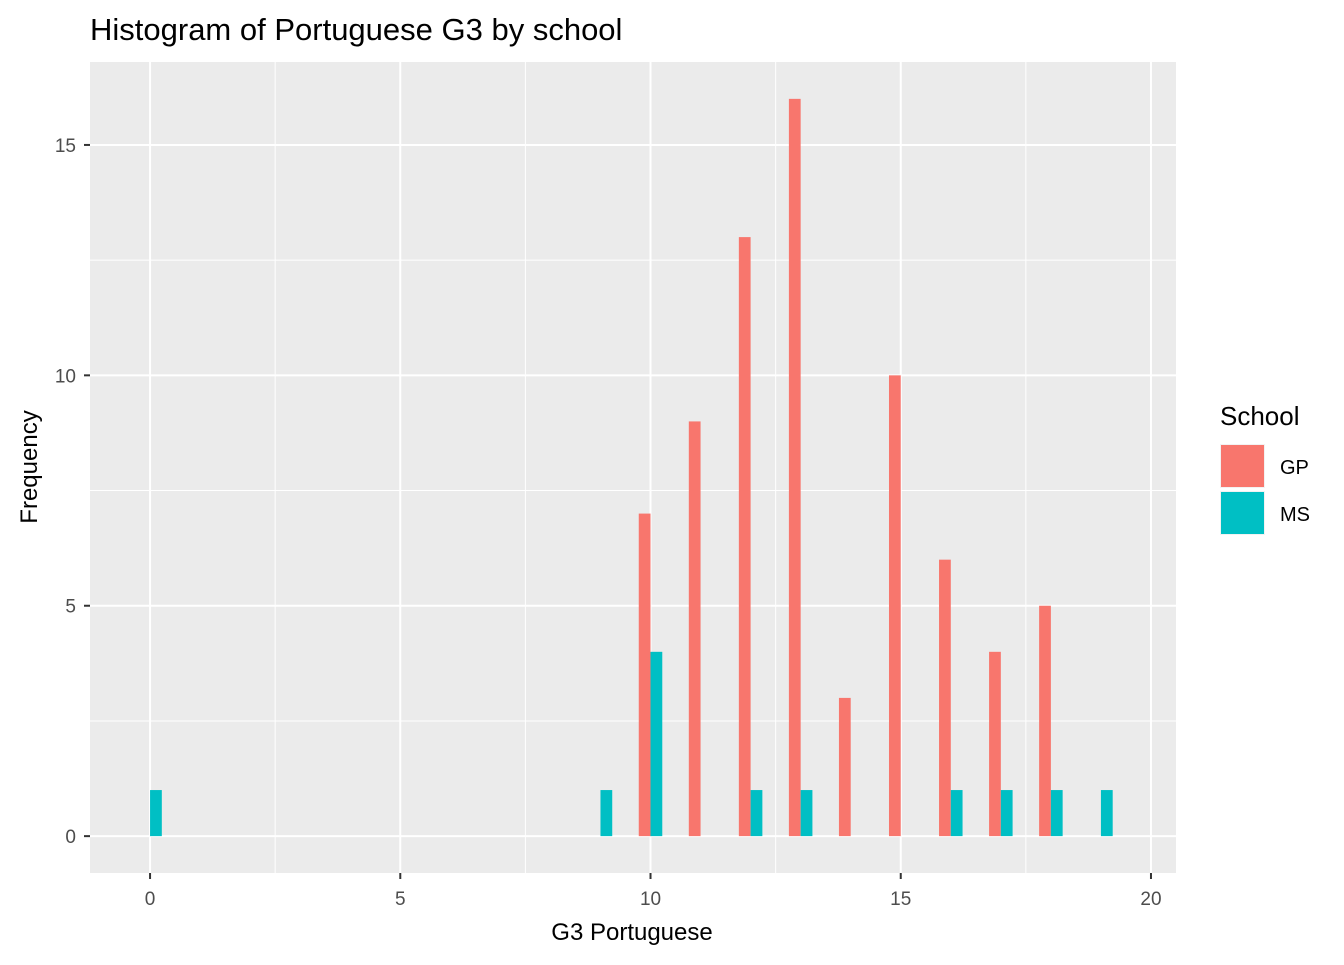  Describe the element at coordinates (70, 837) in the screenshot. I see `y-tick-label: 0` at that location.